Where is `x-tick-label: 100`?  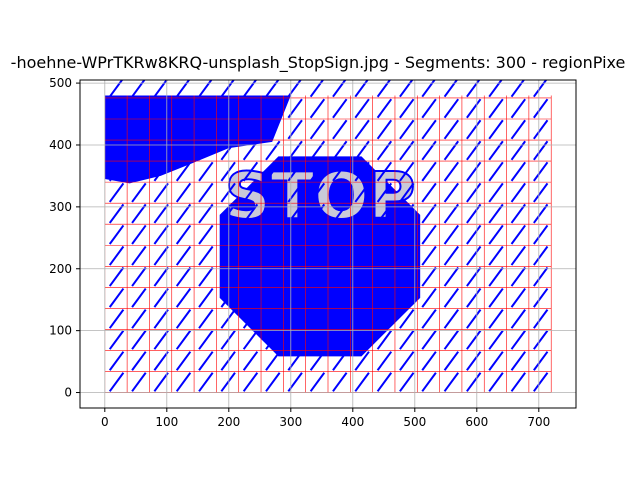
x-tick-label: 100 is located at coordinates (166, 422).